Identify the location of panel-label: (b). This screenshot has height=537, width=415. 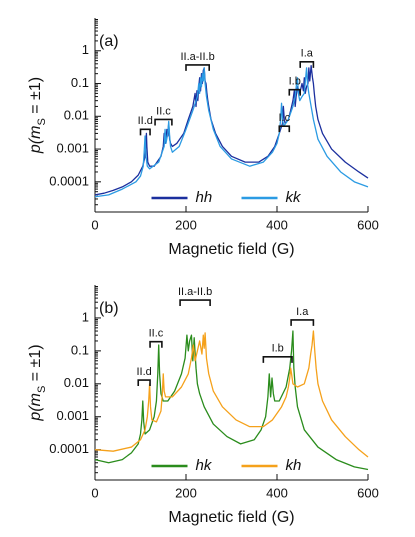
(109, 308).